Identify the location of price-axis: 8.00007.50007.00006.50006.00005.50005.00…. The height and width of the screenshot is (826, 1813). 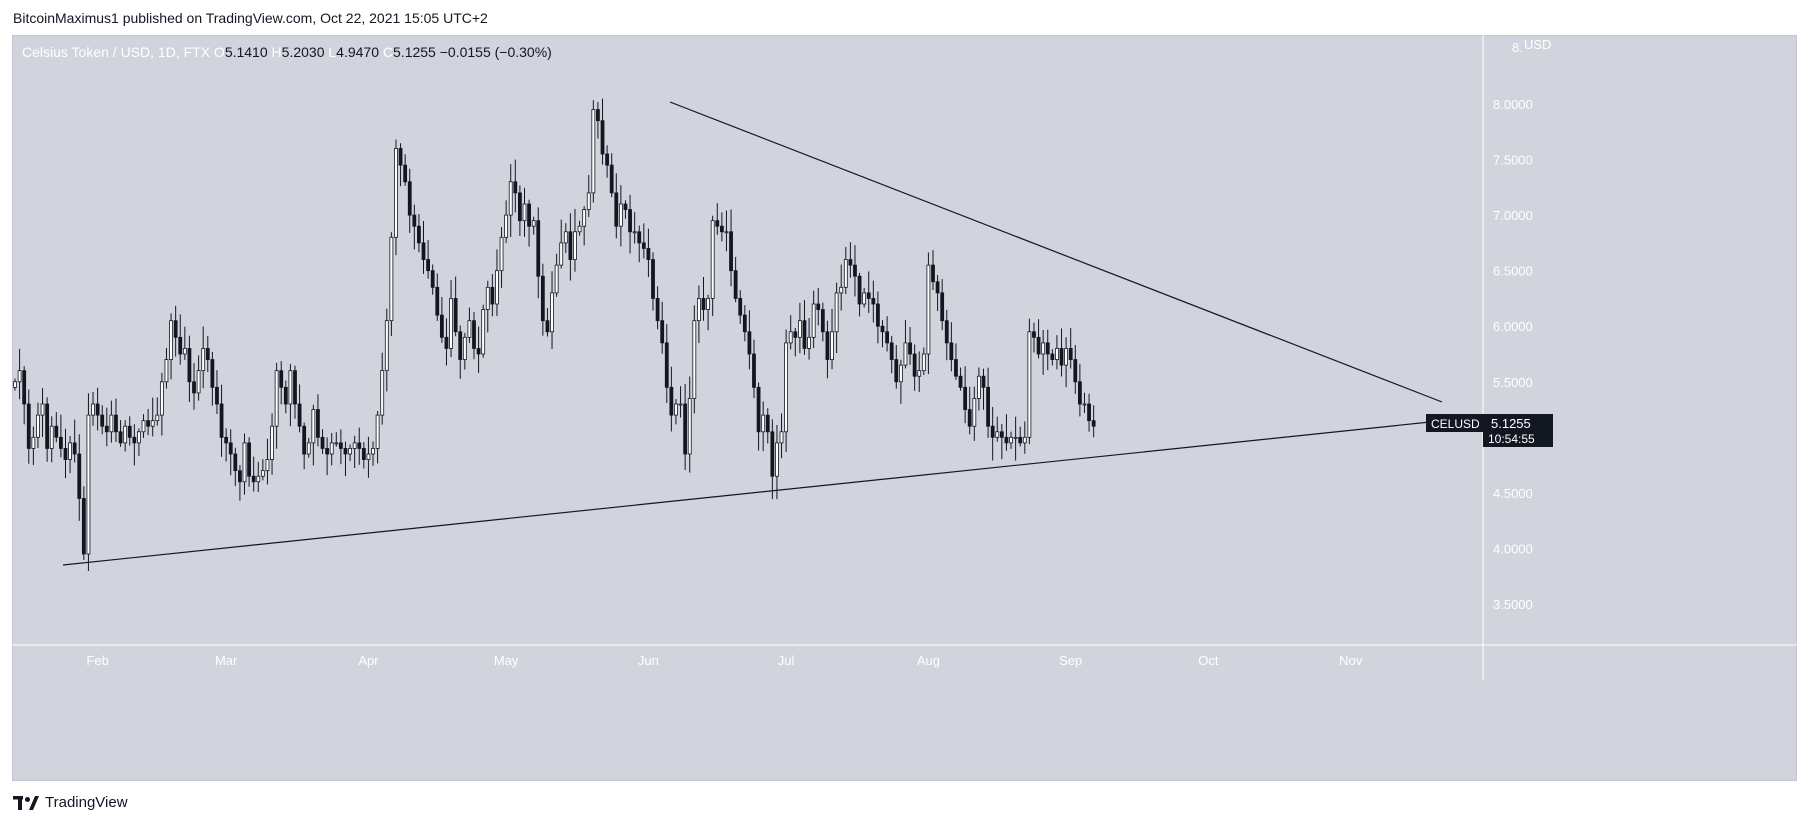
(1513, 354).